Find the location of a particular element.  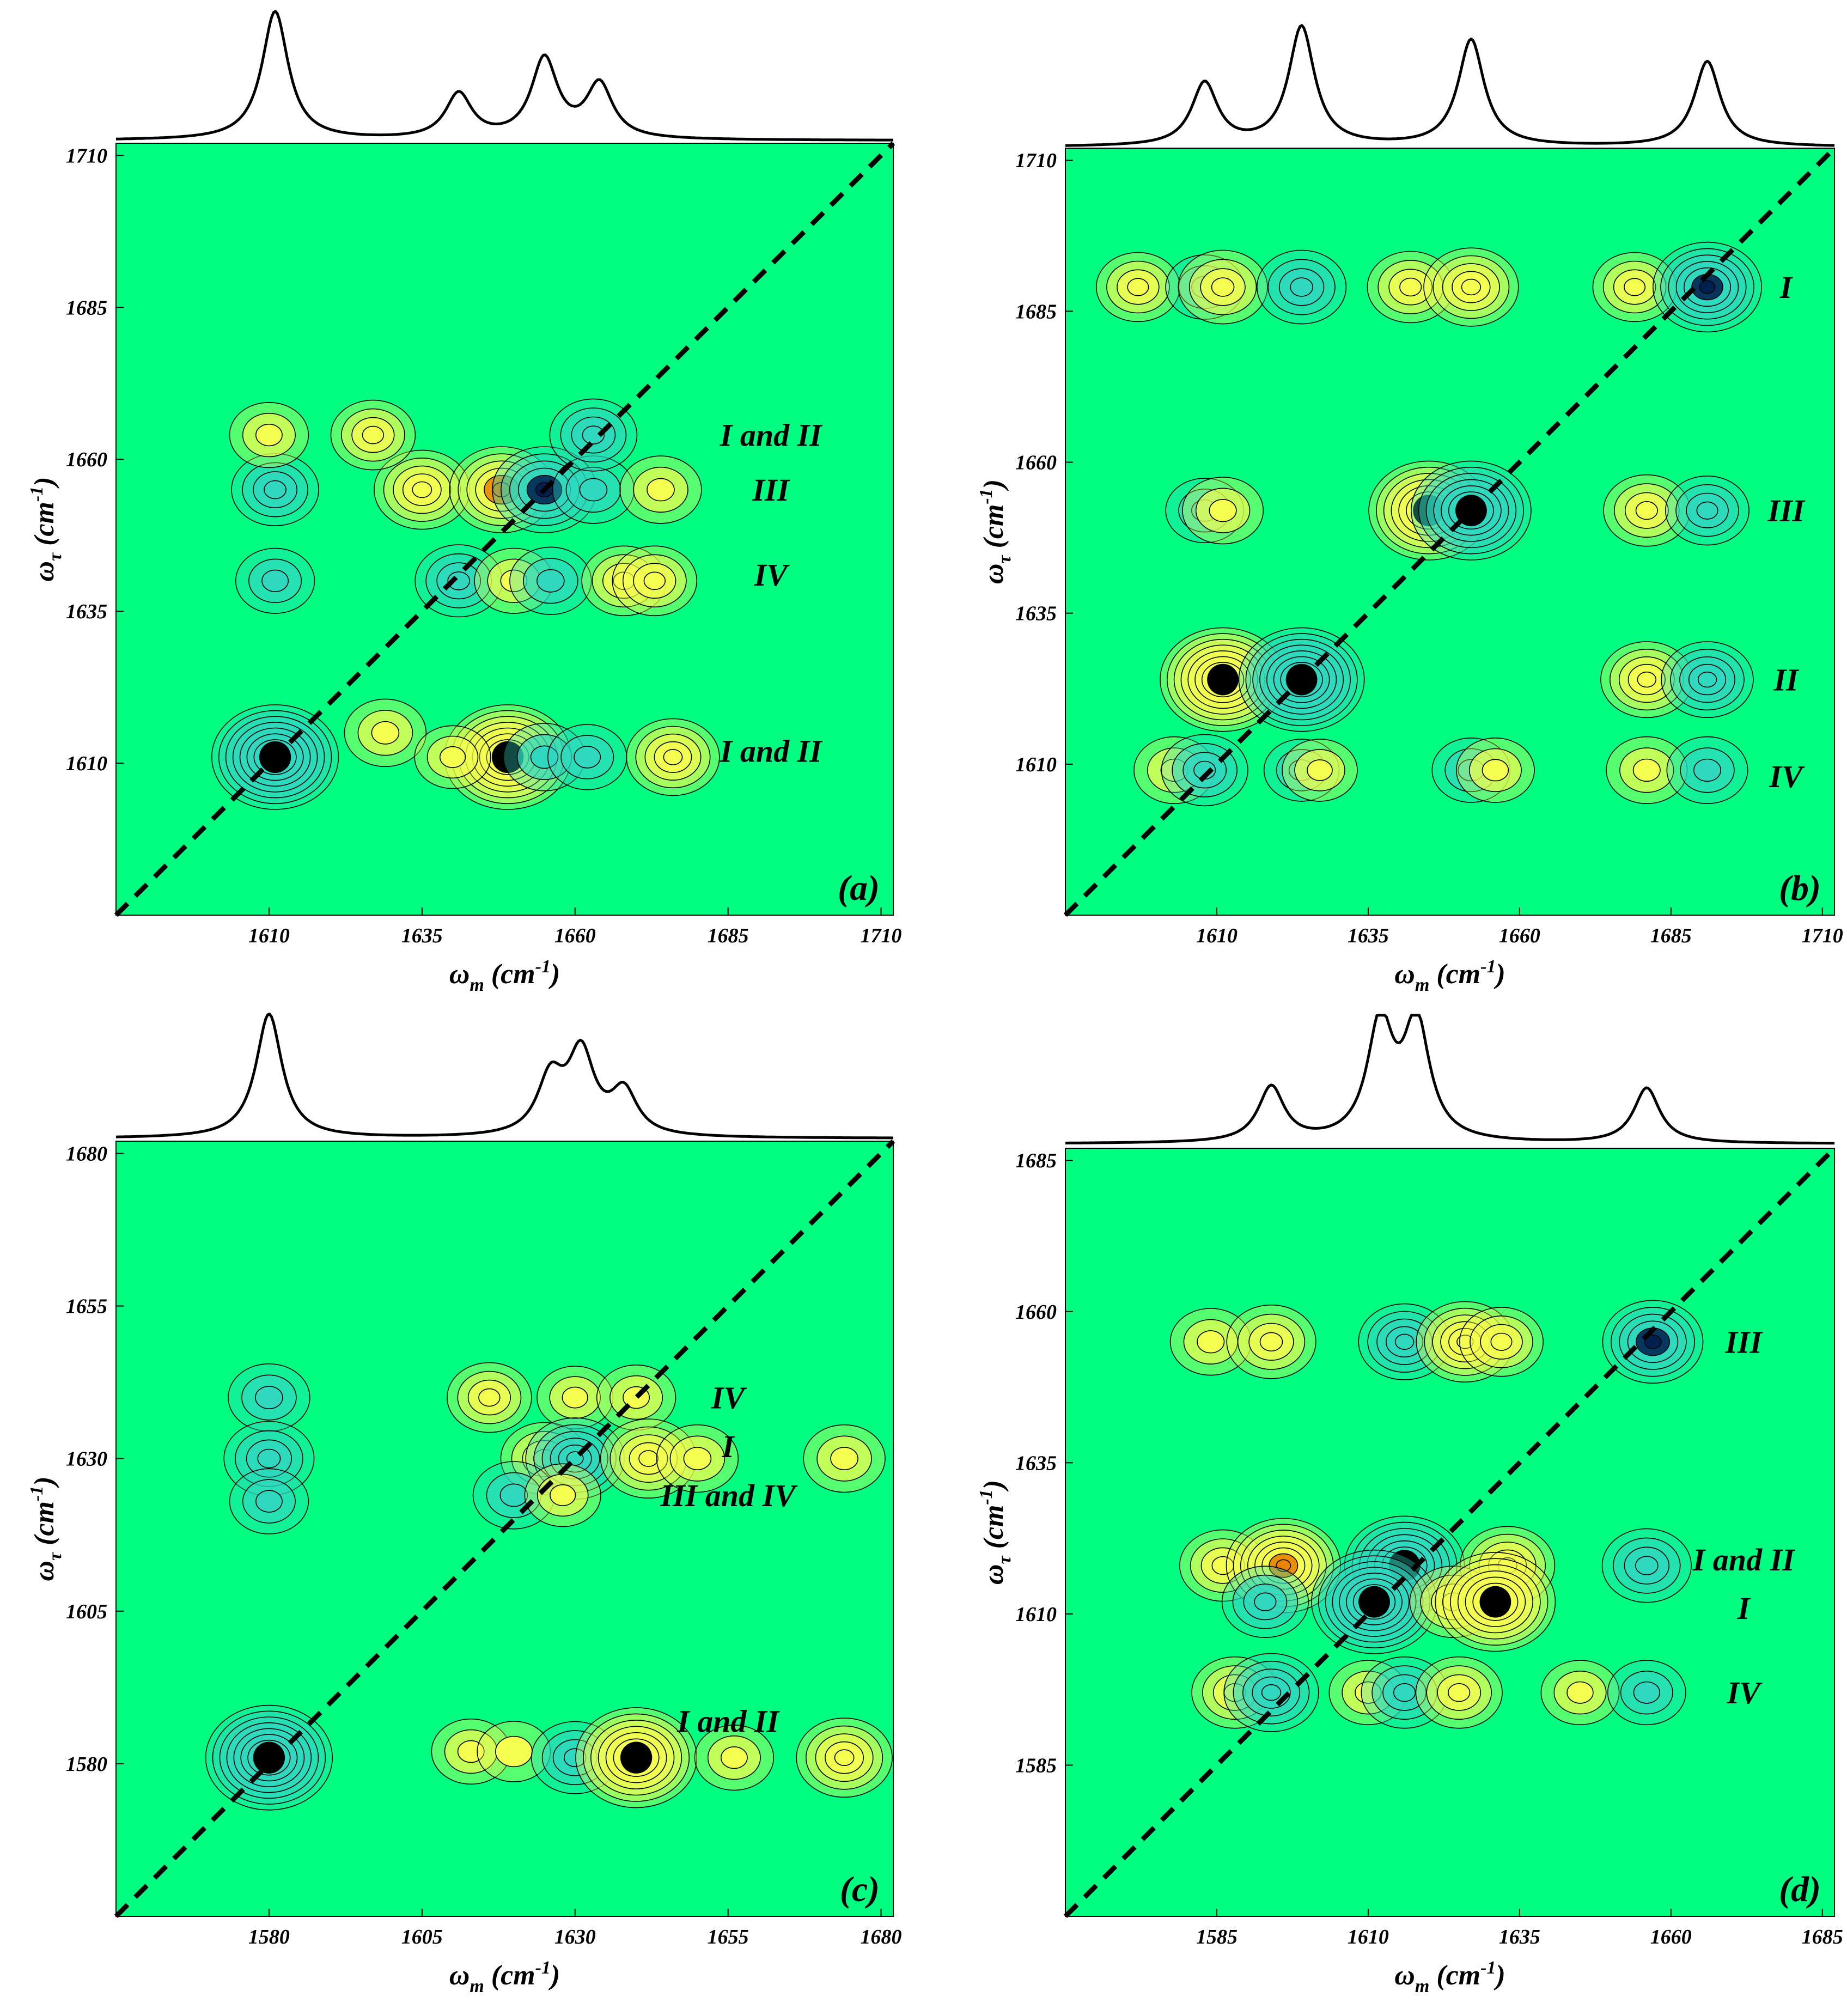

axis-unit: (cm is located at coordinates (509, 974).